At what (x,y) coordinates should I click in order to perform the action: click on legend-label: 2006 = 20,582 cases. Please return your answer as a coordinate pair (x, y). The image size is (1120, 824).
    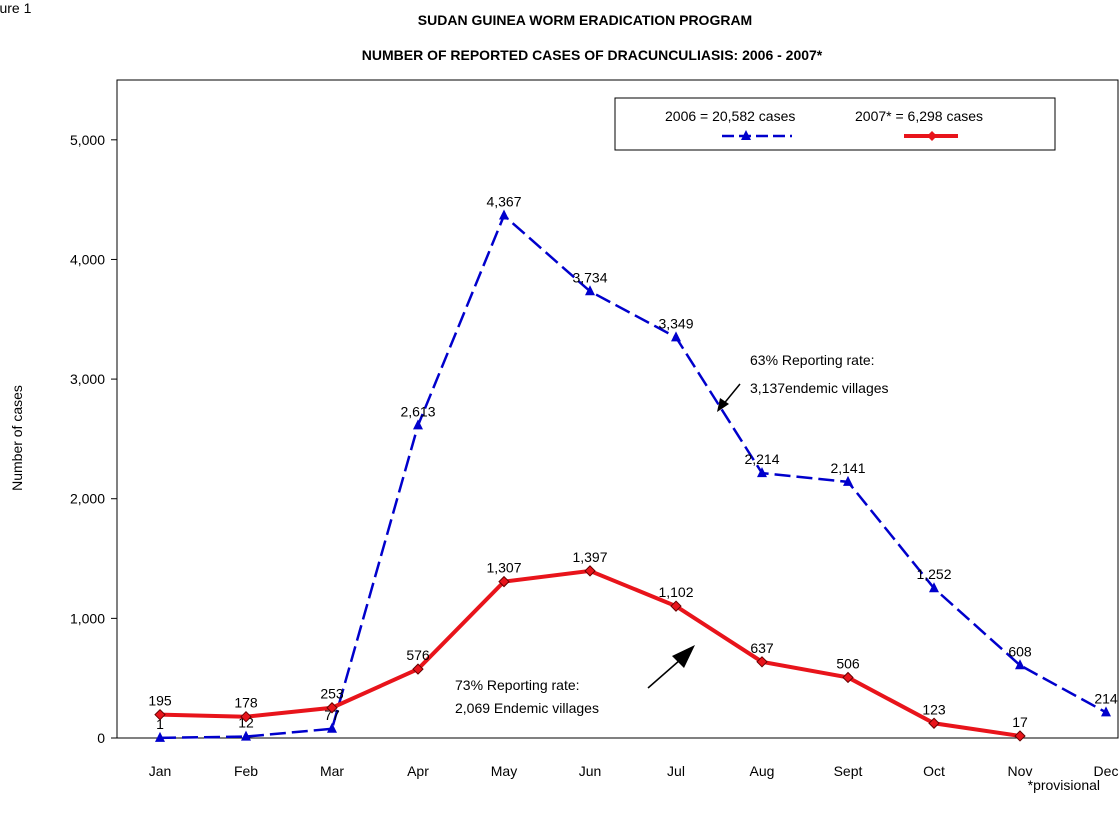
    Looking at the image, I should click on (730, 116).